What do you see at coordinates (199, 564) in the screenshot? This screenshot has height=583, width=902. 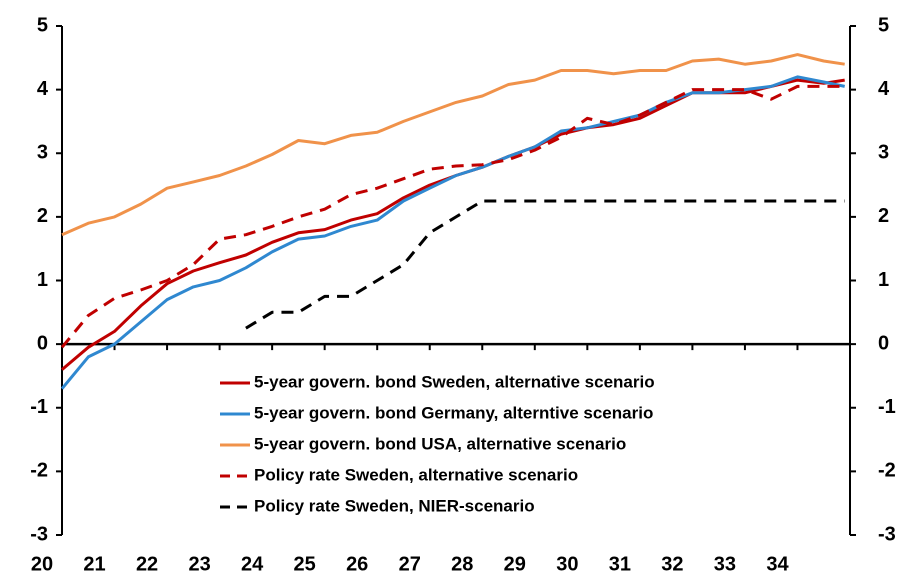 I see `x-tick-label: 23` at bounding box center [199, 564].